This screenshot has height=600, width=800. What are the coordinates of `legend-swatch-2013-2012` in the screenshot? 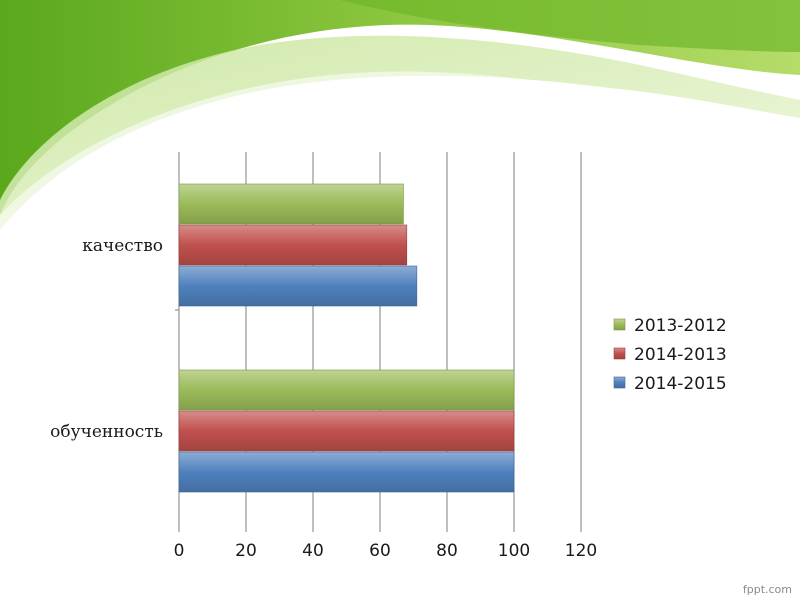 It's located at (619, 324).